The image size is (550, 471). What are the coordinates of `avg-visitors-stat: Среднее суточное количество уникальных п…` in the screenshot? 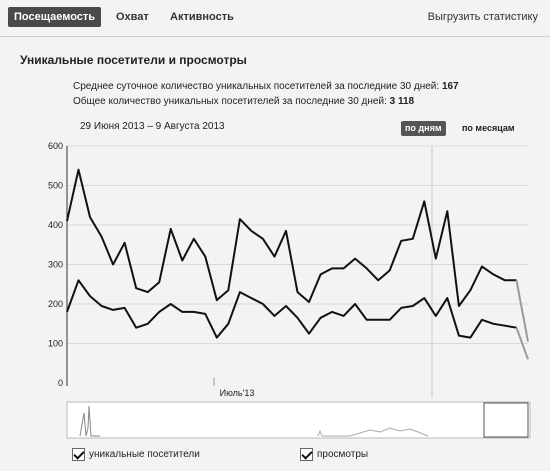 It's located at (266, 86).